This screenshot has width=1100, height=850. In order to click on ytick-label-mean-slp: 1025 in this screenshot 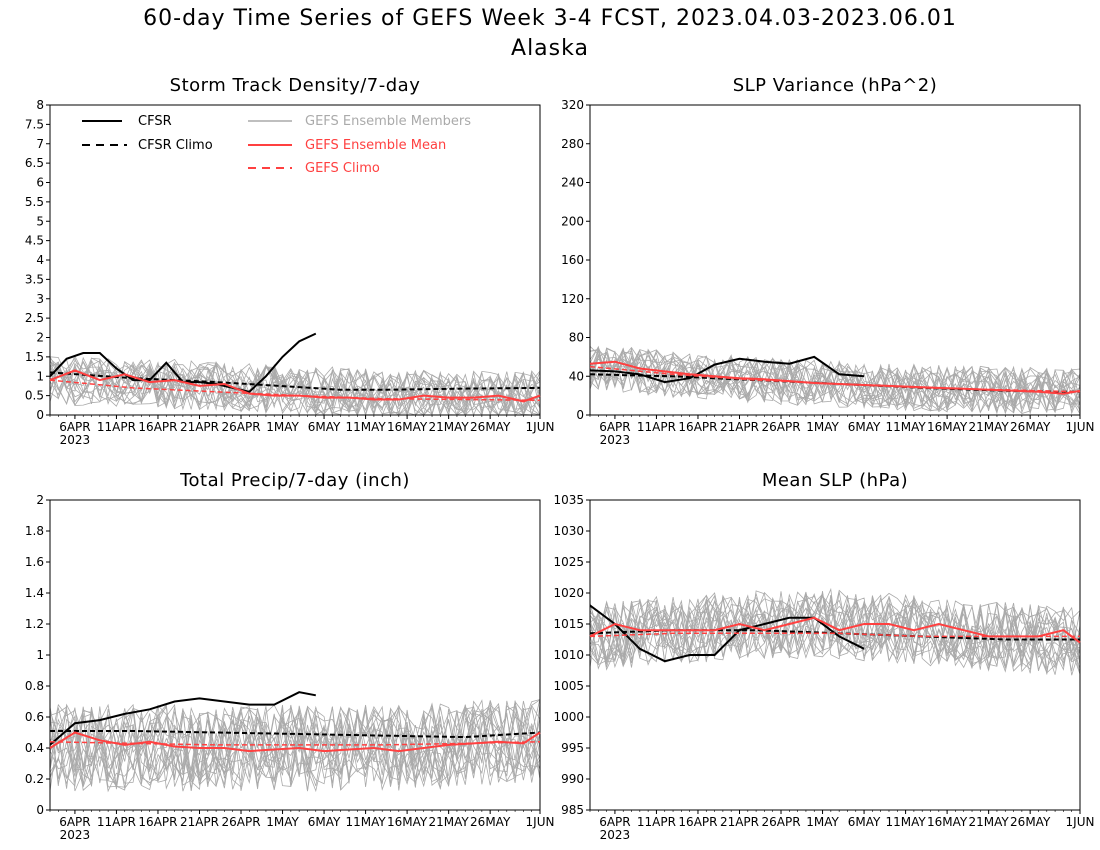, I will do `click(568, 562)`.